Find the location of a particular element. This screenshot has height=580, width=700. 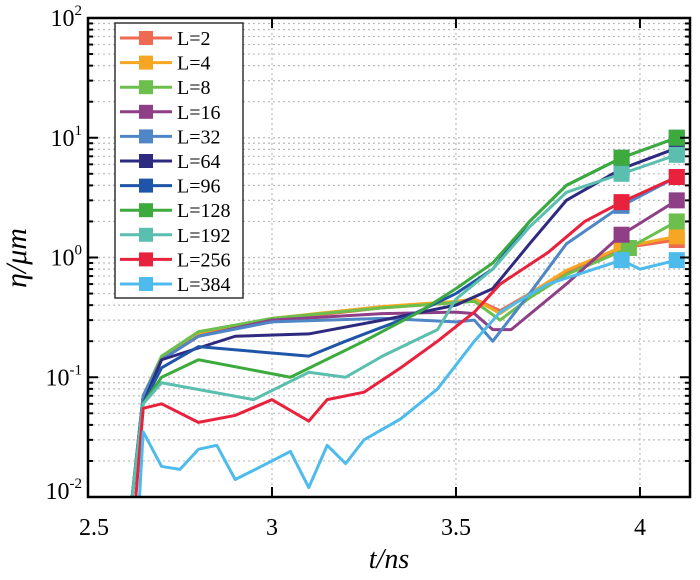

legend-label: L=192 is located at coordinates (204, 236).